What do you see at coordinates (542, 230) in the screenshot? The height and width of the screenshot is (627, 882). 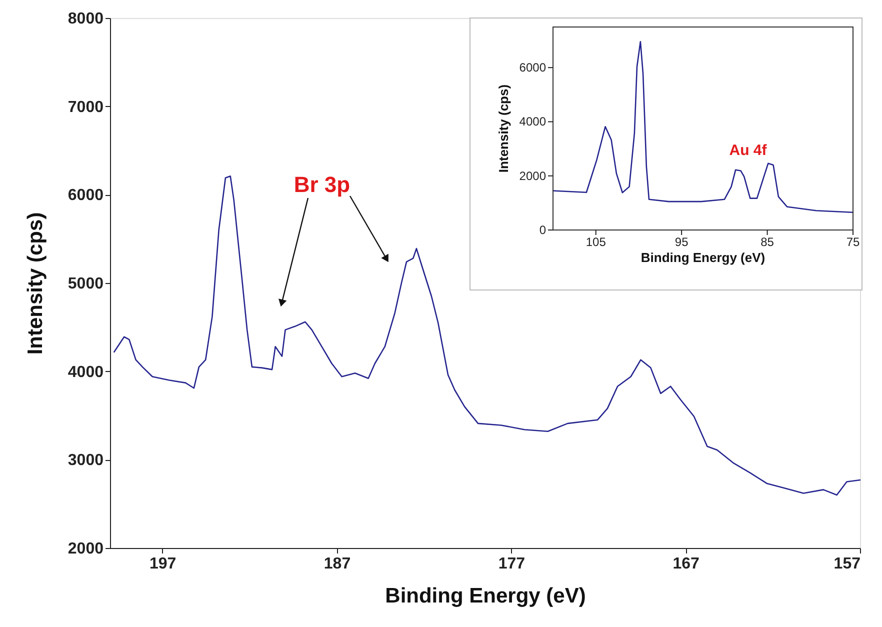 I see `y-tick-label: 0` at bounding box center [542, 230].